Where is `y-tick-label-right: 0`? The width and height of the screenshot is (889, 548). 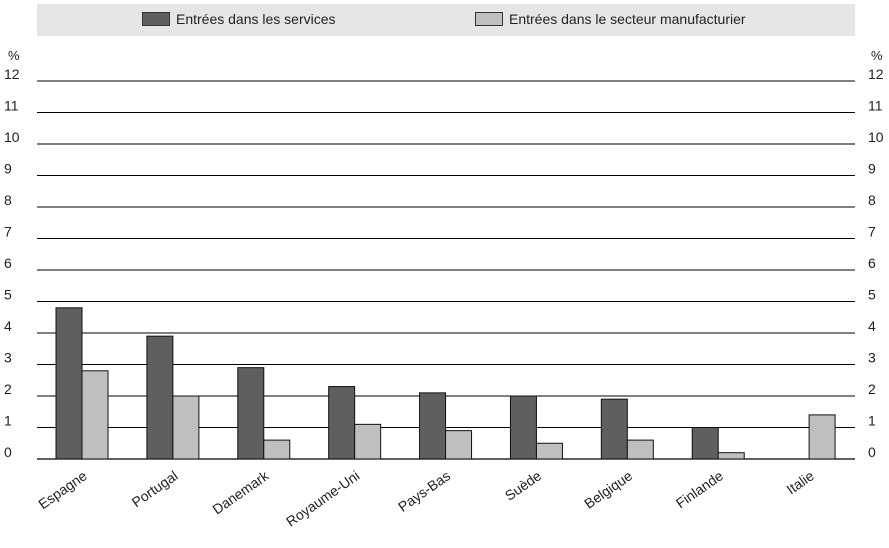
y-tick-label-right: 0 is located at coordinates (872, 452).